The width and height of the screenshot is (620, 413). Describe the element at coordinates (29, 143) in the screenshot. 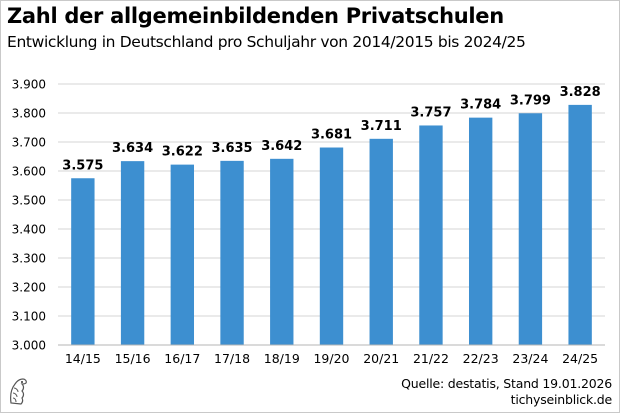

I see `y-tick-label: 3.700` at that location.